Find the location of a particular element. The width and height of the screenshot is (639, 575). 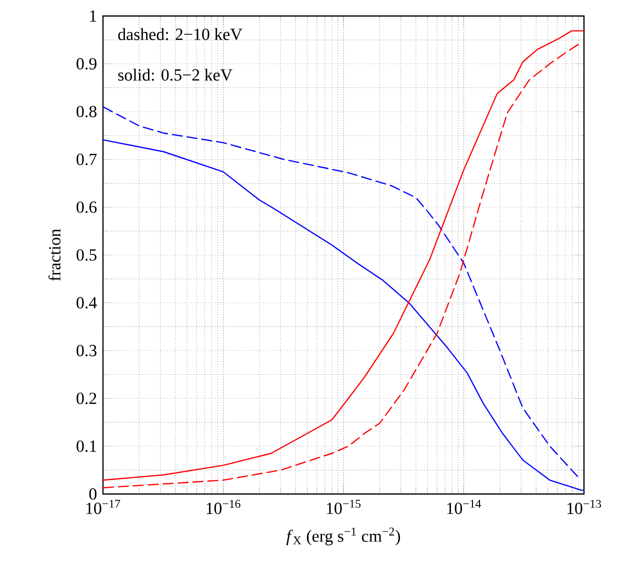

y-tick-label: 0.5 is located at coordinates (86, 255).